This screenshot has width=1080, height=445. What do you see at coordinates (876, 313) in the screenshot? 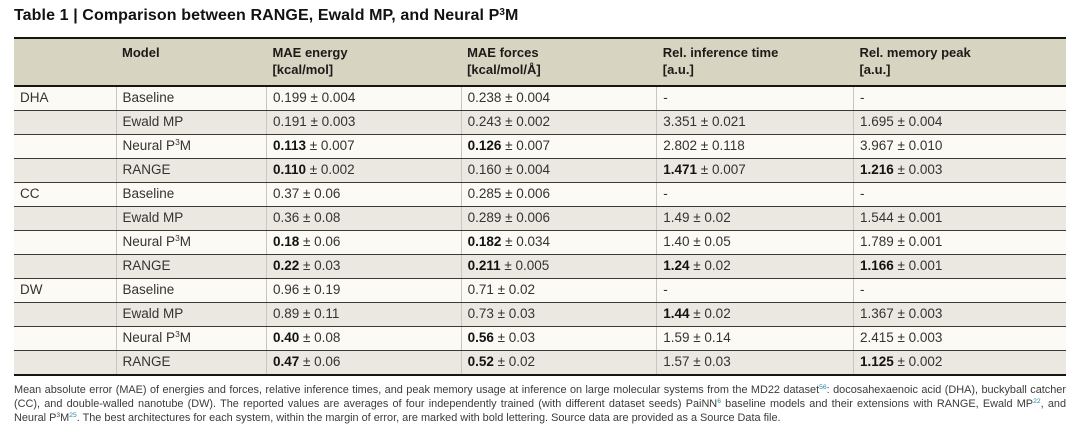
I see `value-mean: 1.367` at bounding box center [876, 313].